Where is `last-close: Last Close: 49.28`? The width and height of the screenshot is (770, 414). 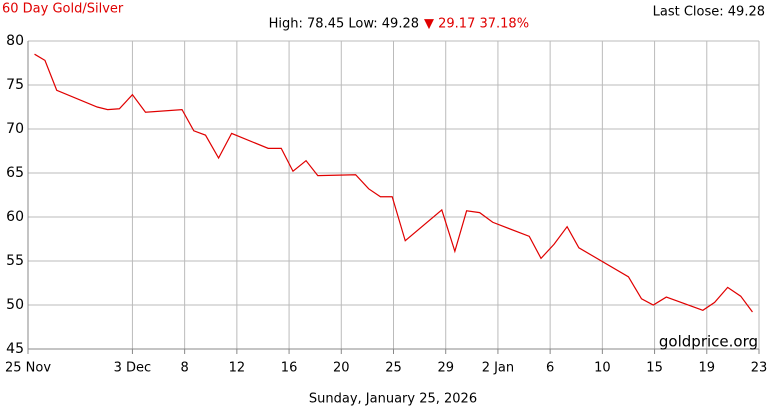
last-close: Last Close: 49.28 is located at coordinates (709, 12).